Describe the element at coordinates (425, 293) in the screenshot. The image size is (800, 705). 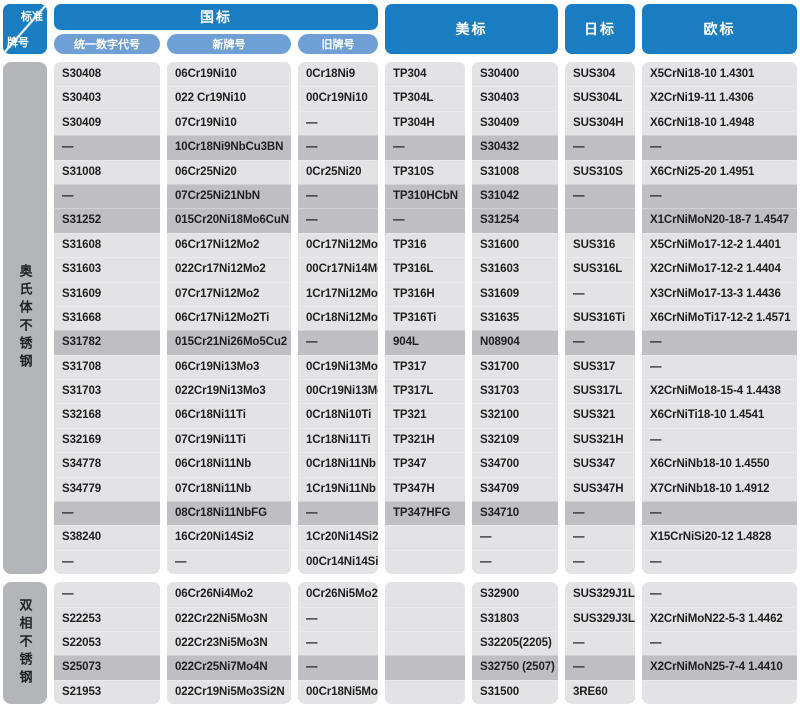
I see `grade-cell: TP316H` at that location.